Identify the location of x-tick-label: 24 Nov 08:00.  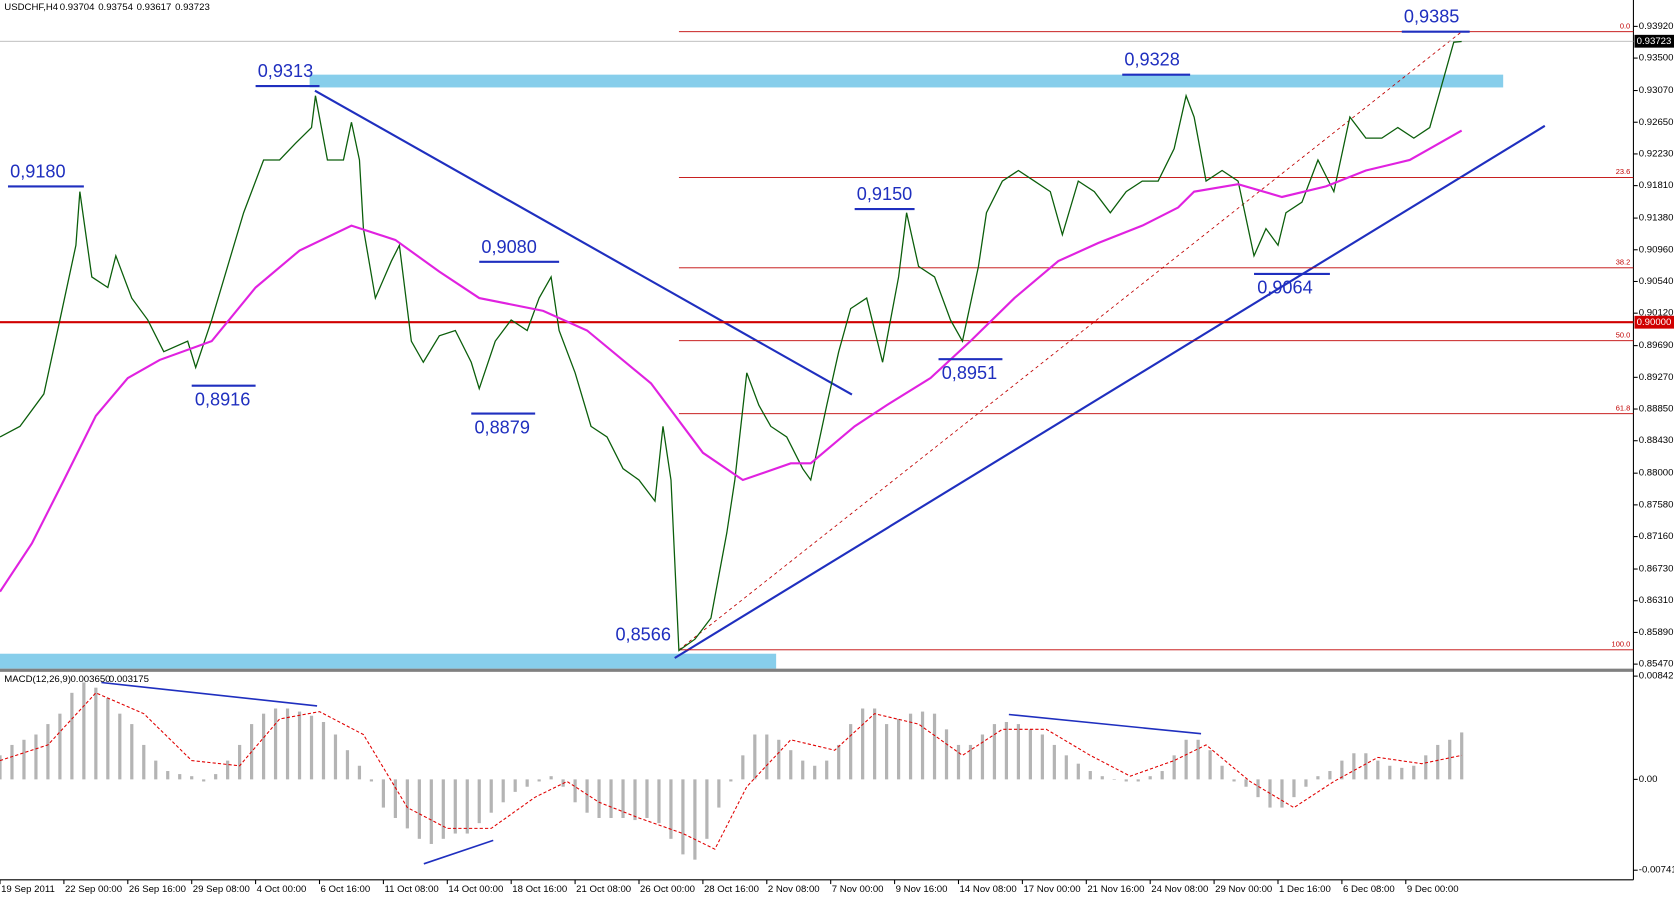
(1179, 889).